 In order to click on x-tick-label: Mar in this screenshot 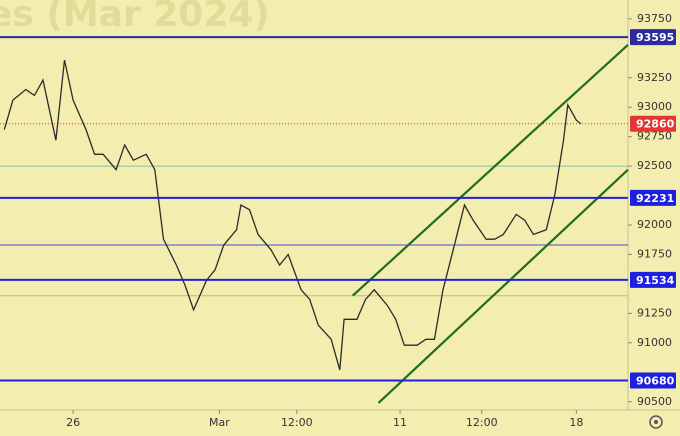, I will do `click(219, 422)`.